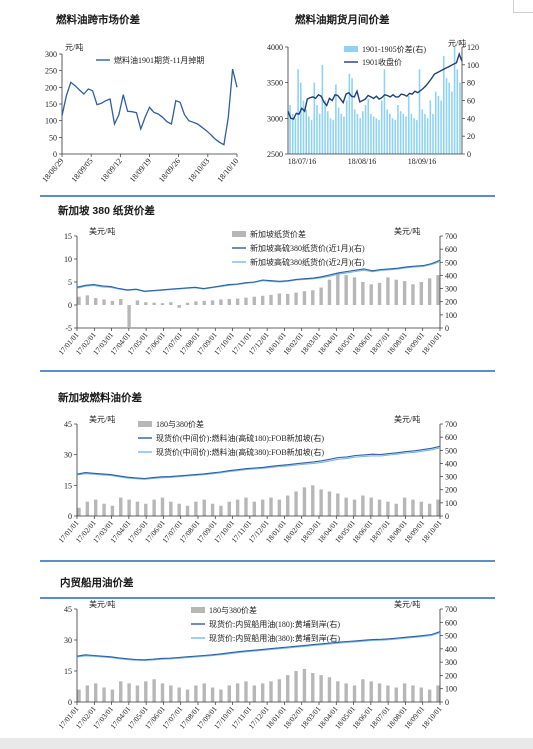 The width and height of the screenshot is (533, 749). I want to click on c4-y2tick-label: 100, so click(451, 503).